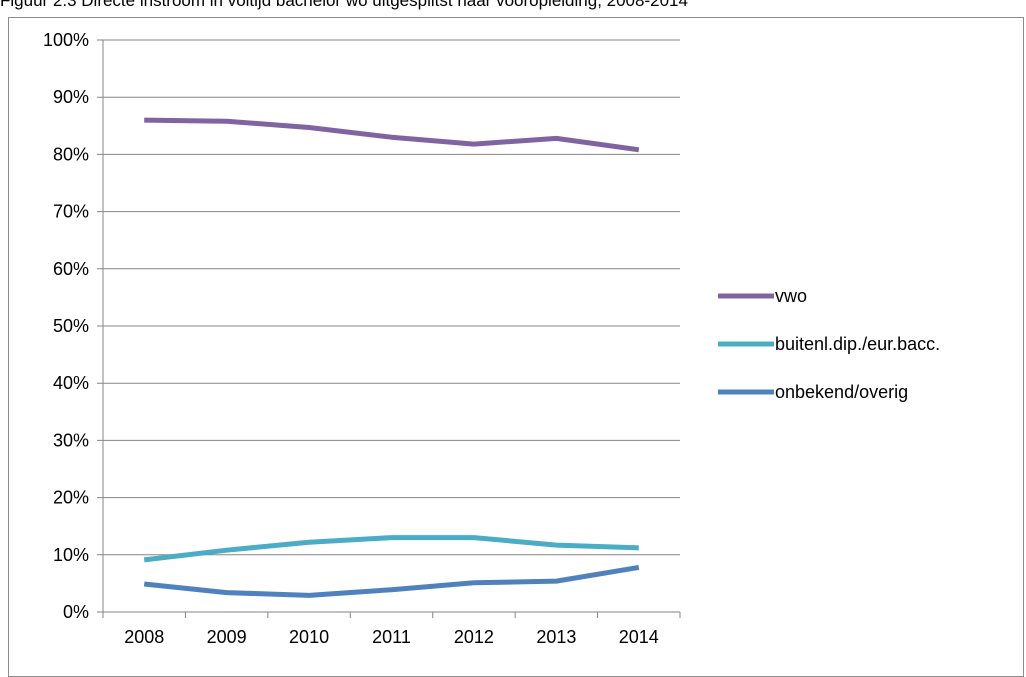 The image size is (1026, 677). Describe the element at coordinates (857, 344) in the screenshot. I see `legend-label: buitenl.dip./eur.bacc.` at that location.